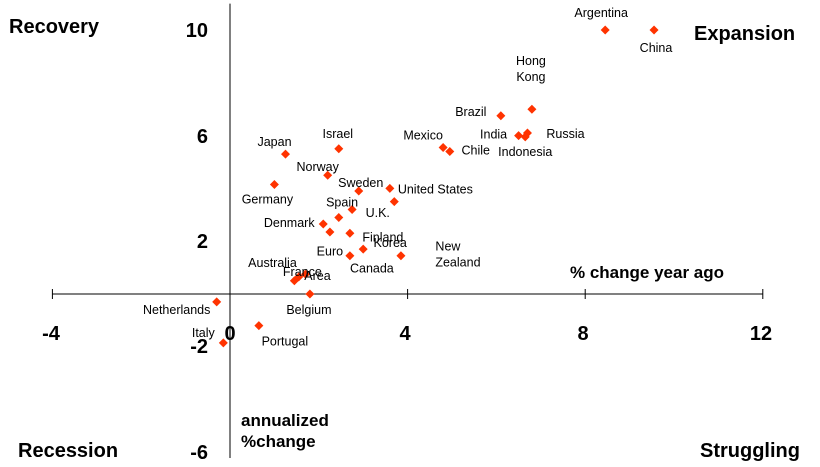  Describe the element at coordinates (656, 48) in the screenshot. I see `data-point-label: China` at that location.